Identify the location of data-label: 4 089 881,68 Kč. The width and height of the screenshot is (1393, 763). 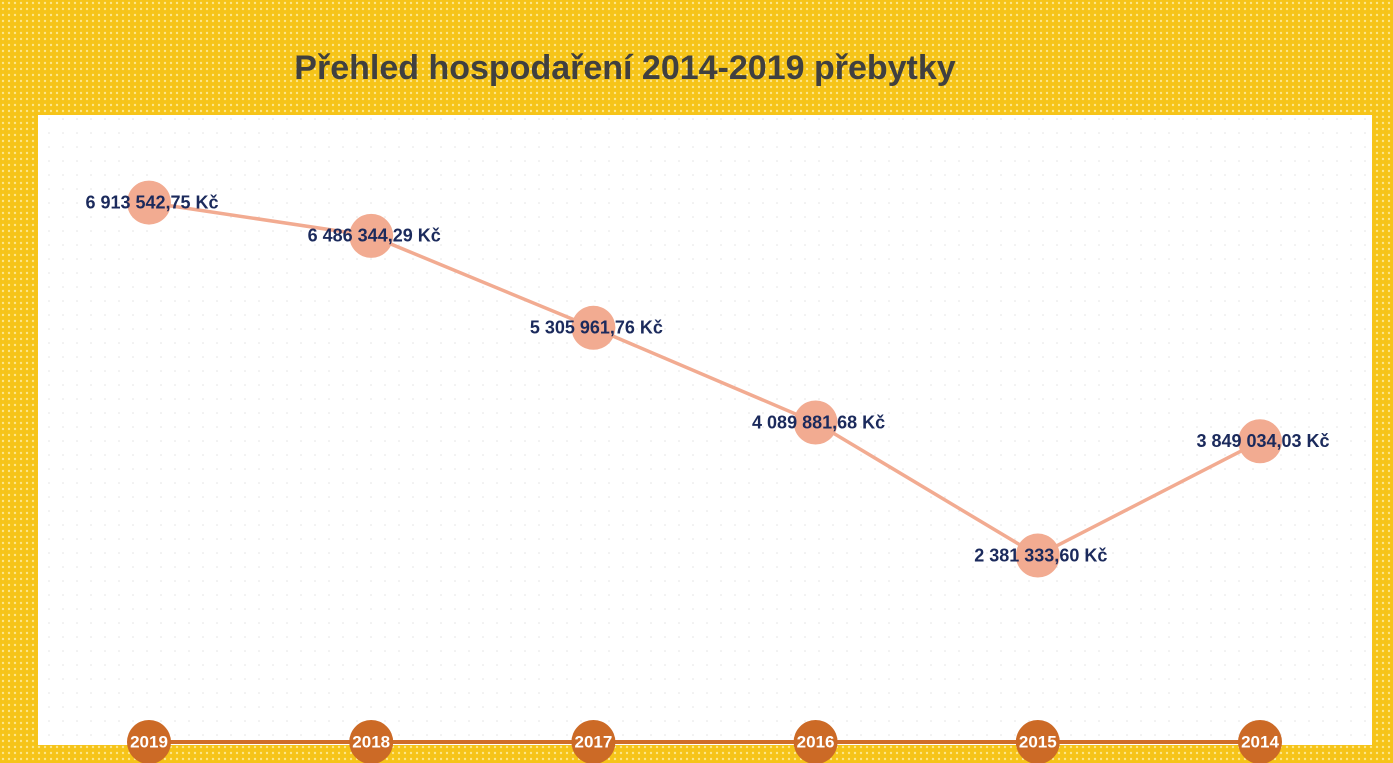
(818, 422).